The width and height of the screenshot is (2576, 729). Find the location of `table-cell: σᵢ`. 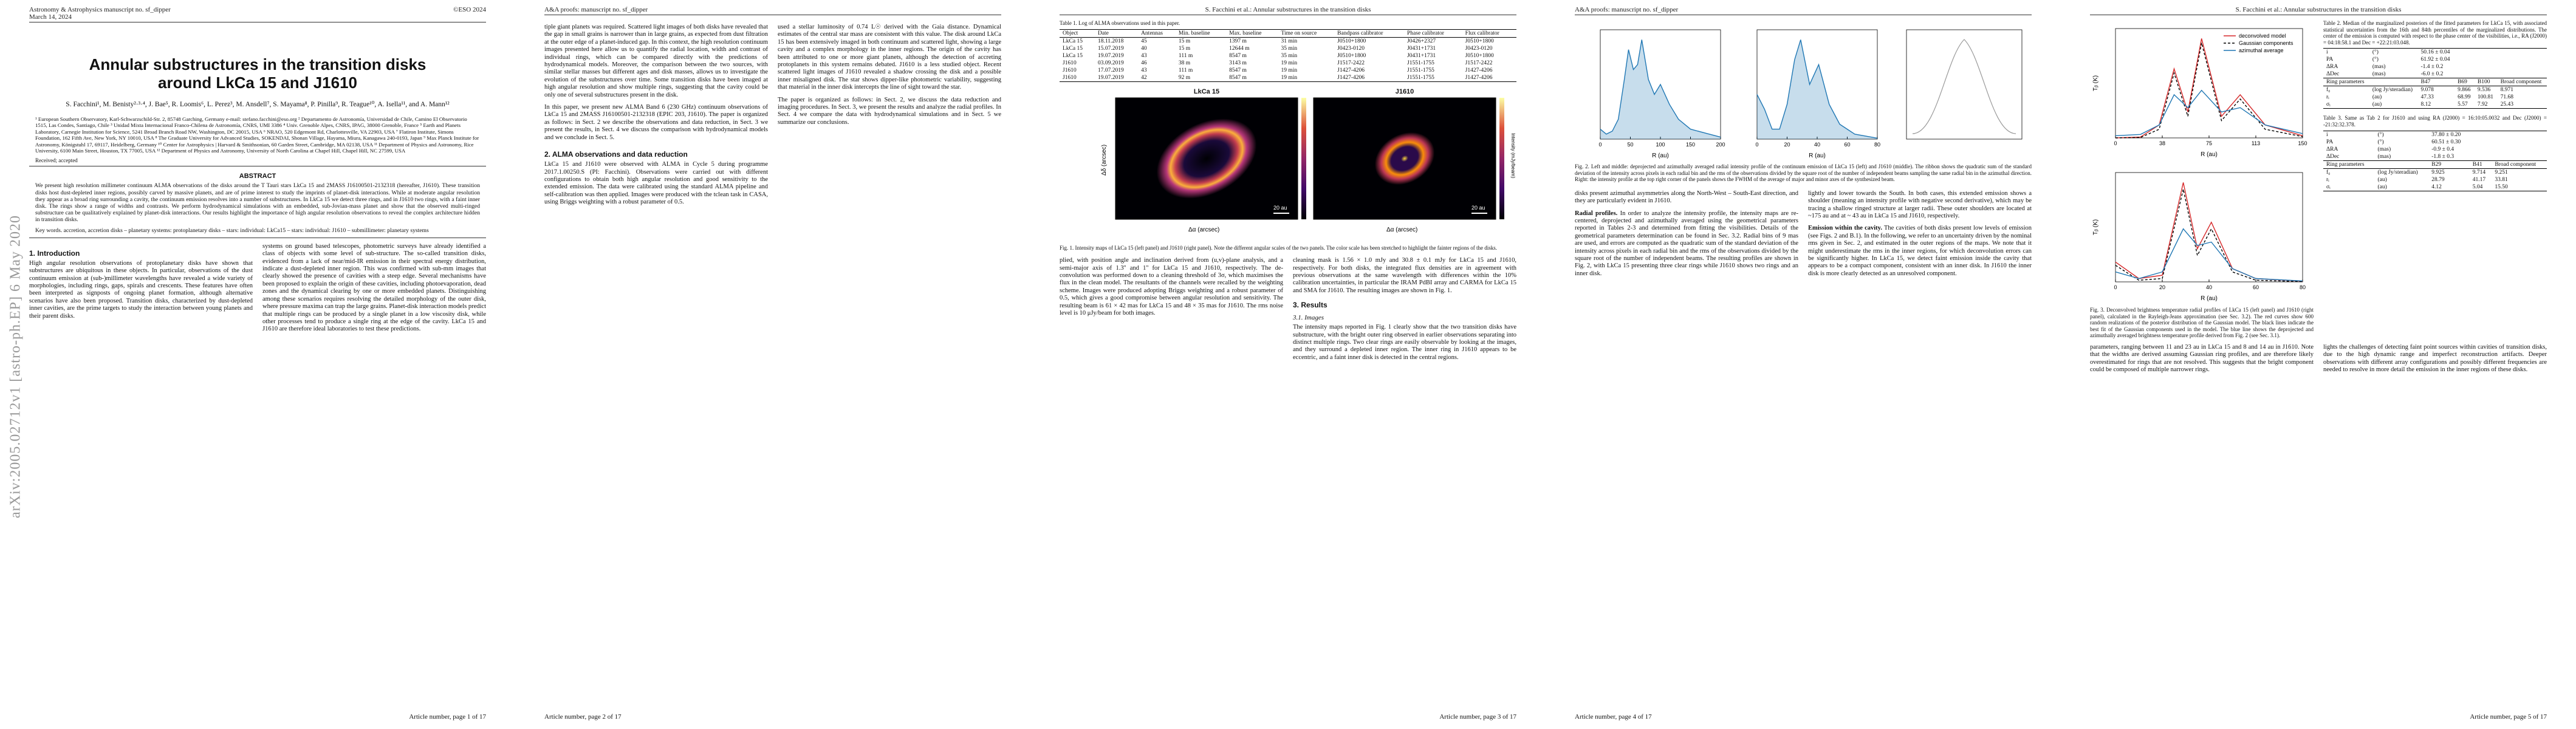

table-cell: σᵢ is located at coordinates (2328, 187).